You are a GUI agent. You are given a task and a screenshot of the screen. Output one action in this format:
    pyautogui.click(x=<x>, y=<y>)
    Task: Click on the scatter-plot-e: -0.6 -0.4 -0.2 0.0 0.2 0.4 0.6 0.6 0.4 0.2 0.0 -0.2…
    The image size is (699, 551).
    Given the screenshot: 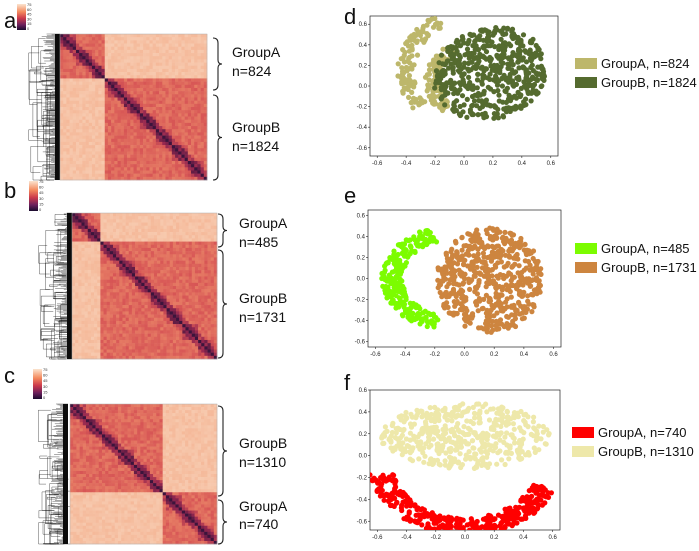 What is the action you would take?
    pyautogui.click(x=526, y=283)
    